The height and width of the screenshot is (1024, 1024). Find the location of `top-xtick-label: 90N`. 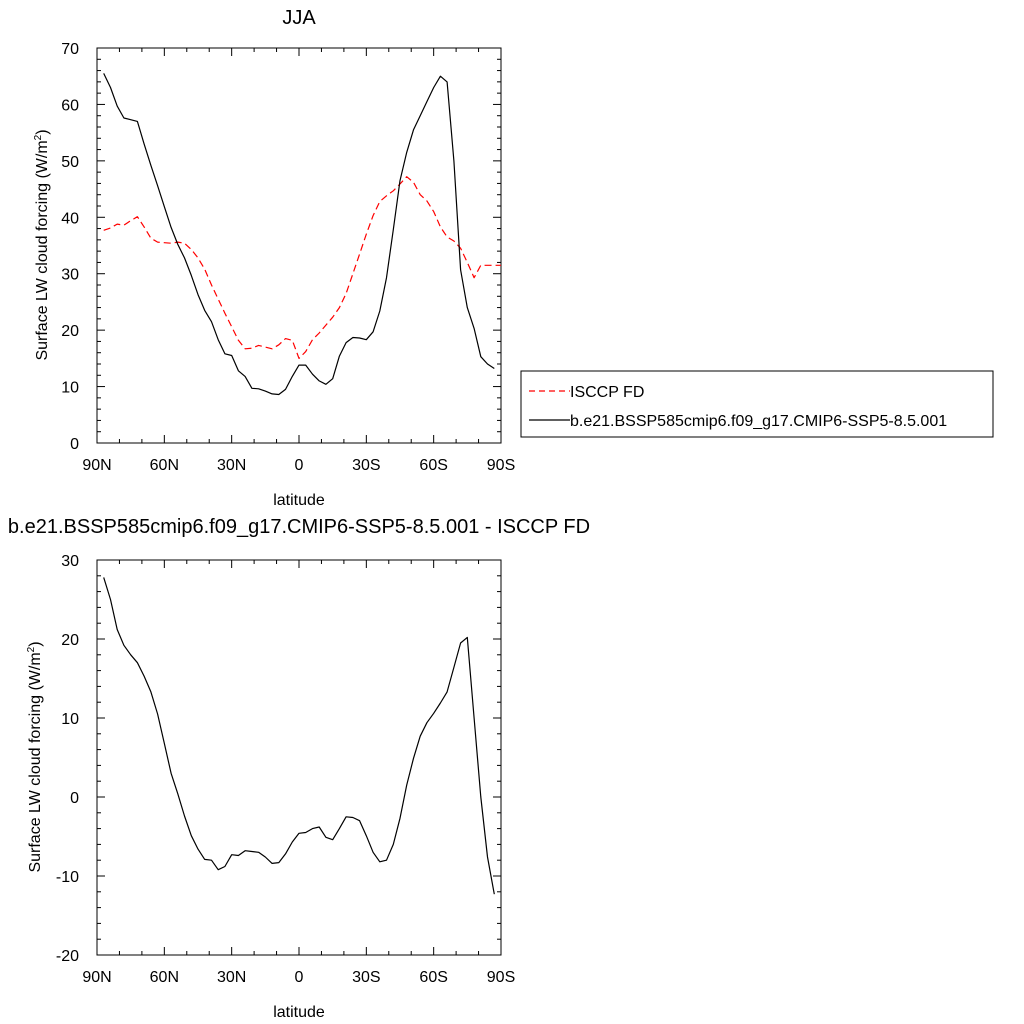

top-xtick-label: 90N is located at coordinates (96, 465).